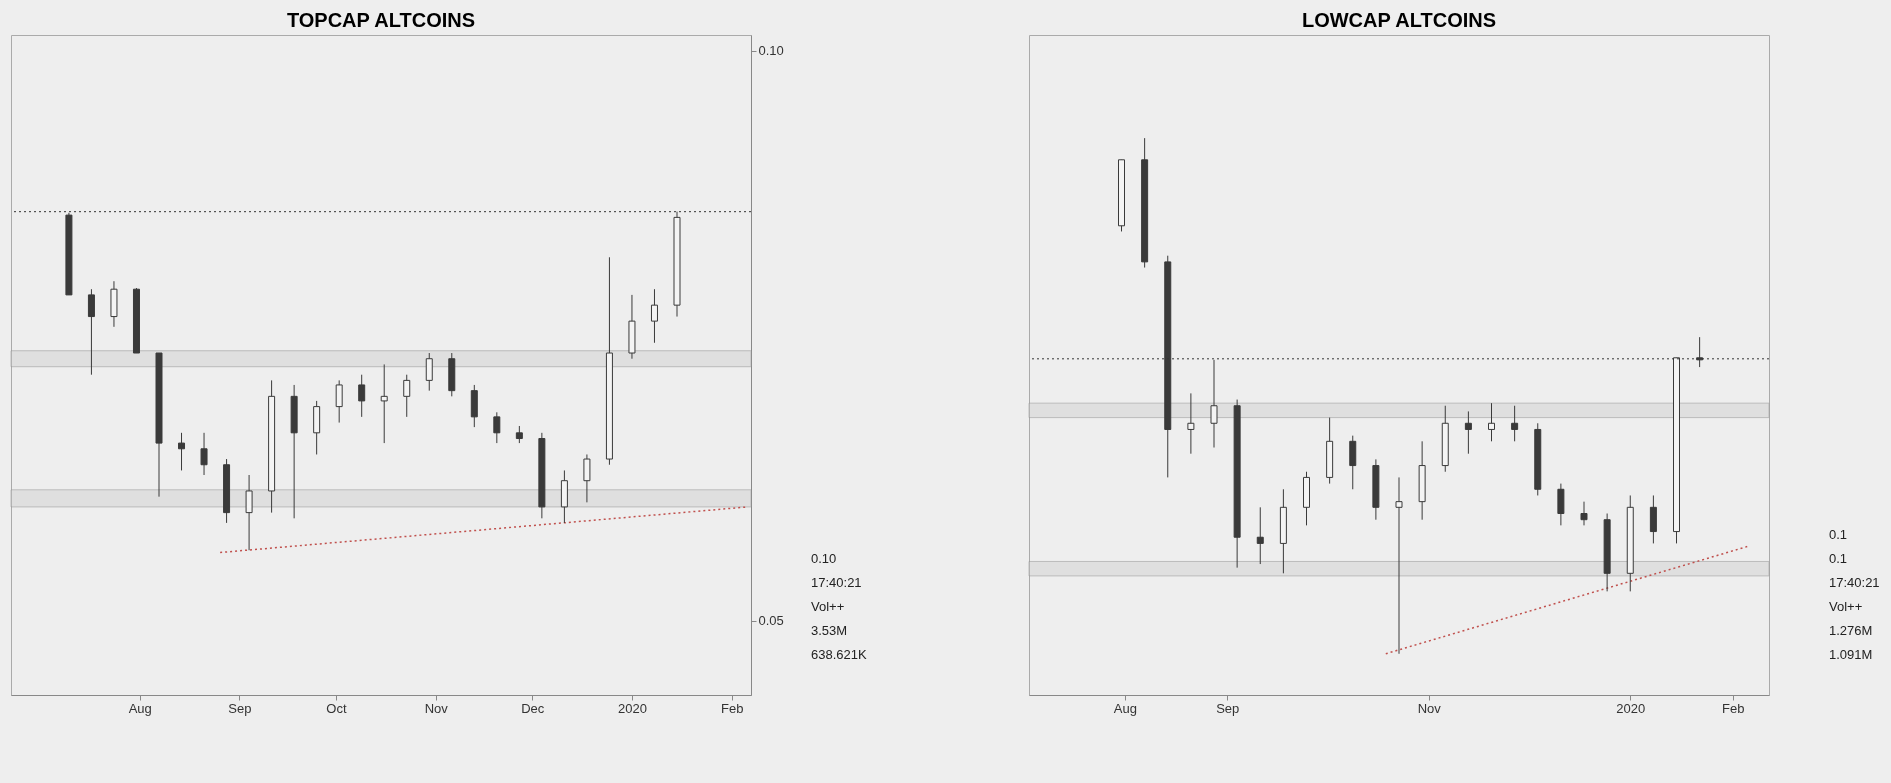 The height and width of the screenshot is (783, 1891). I want to click on y-tick-label: 0.05, so click(771, 621).